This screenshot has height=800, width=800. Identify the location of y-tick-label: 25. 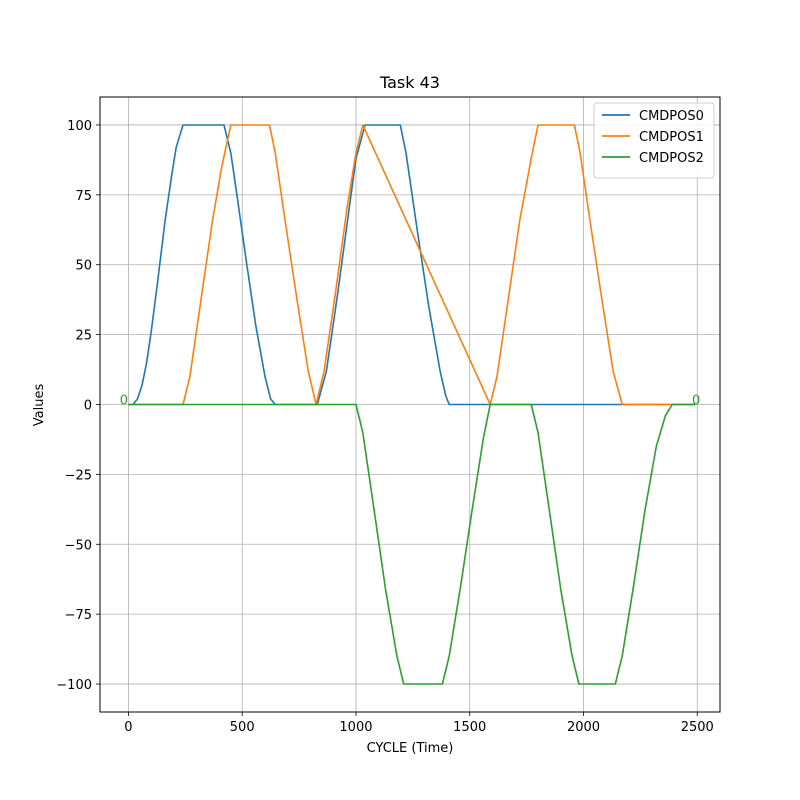
(83, 336).